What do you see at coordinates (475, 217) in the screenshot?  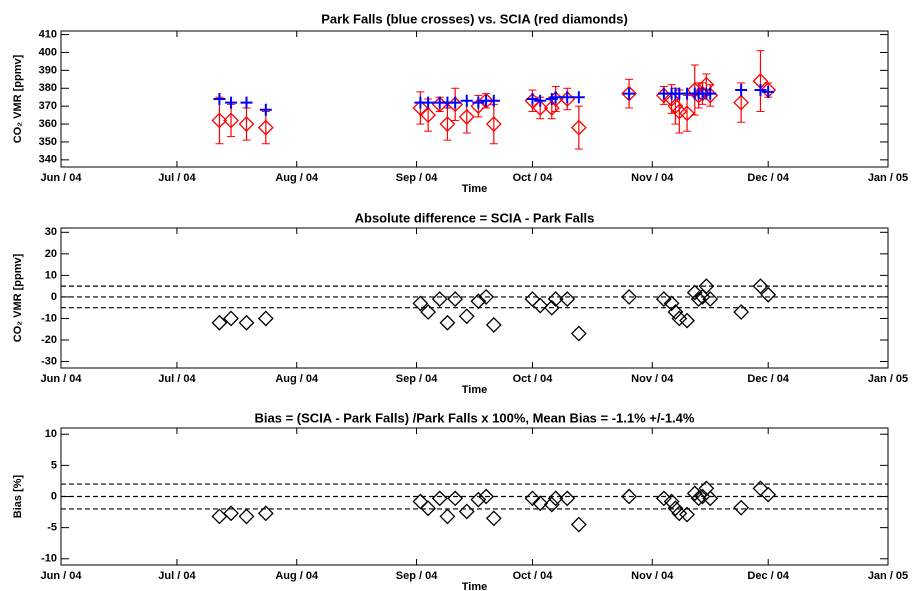 I see `panel-title: Absolute difference = SCIA - Park Falls` at bounding box center [475, 217].